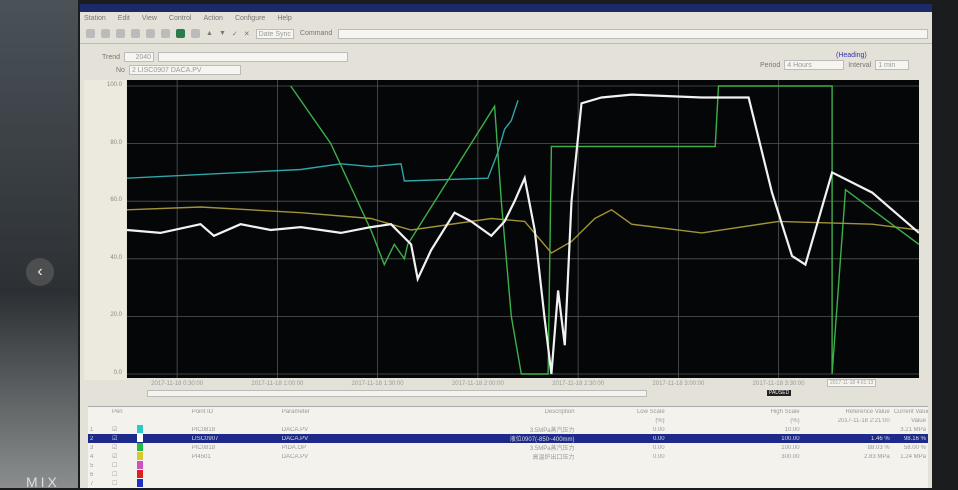 The width and height of the screenshot is (958, 490). I want to click on table-cell: 1.46 %, so click(880, 438).